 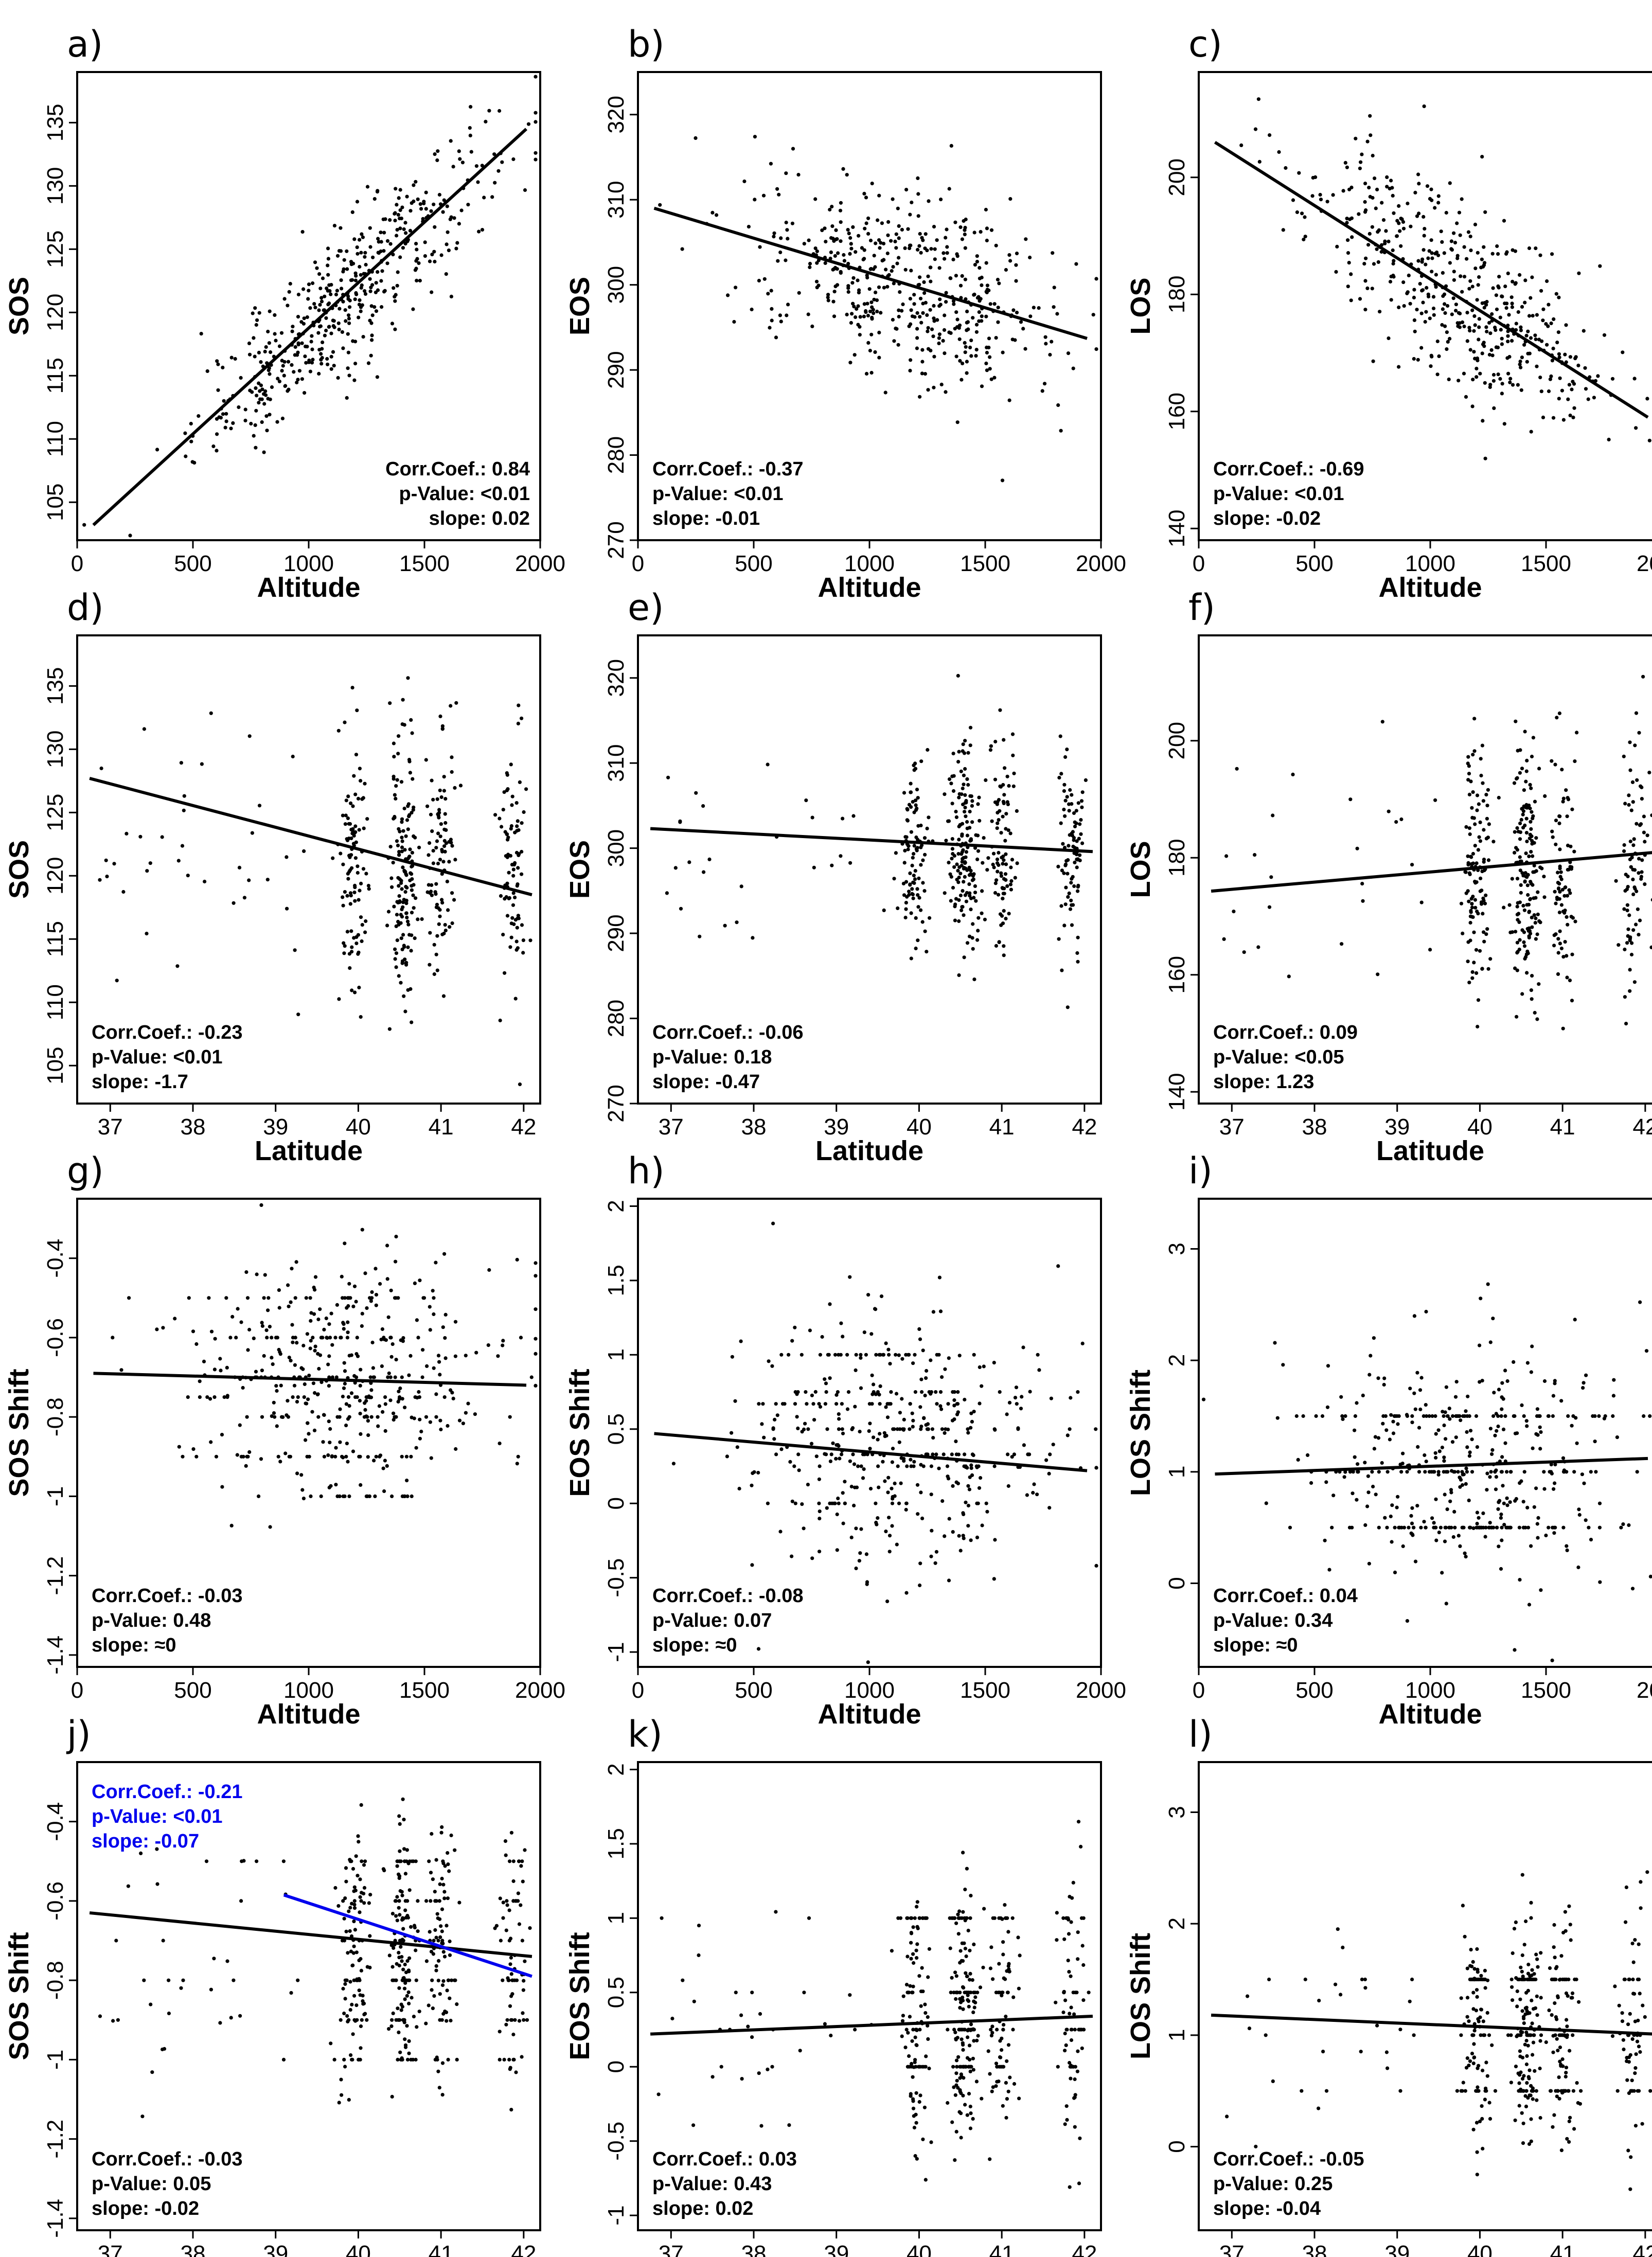 What do you see at coordinates (55, 1821) in the screenshot?
I see `y-tick-label: -0.4` at bounding box center [55, 1821].